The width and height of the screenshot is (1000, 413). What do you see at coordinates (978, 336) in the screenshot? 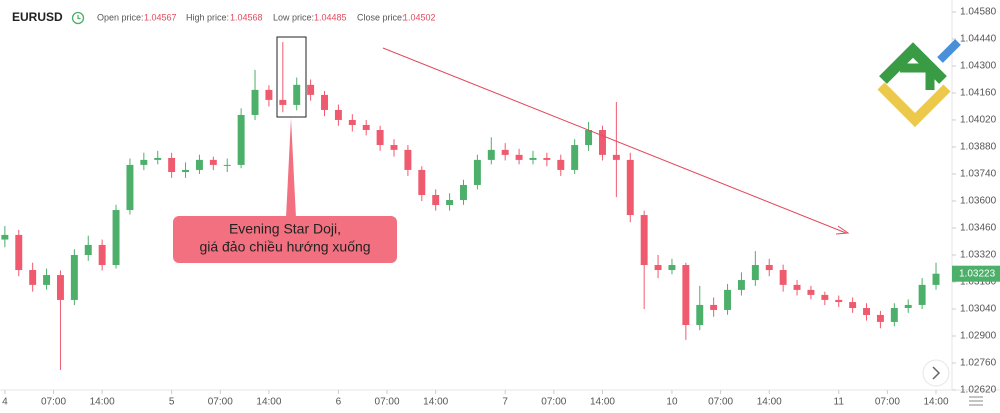
I see `y-tick-label: 1.02900` at bounding box center [978, 336].